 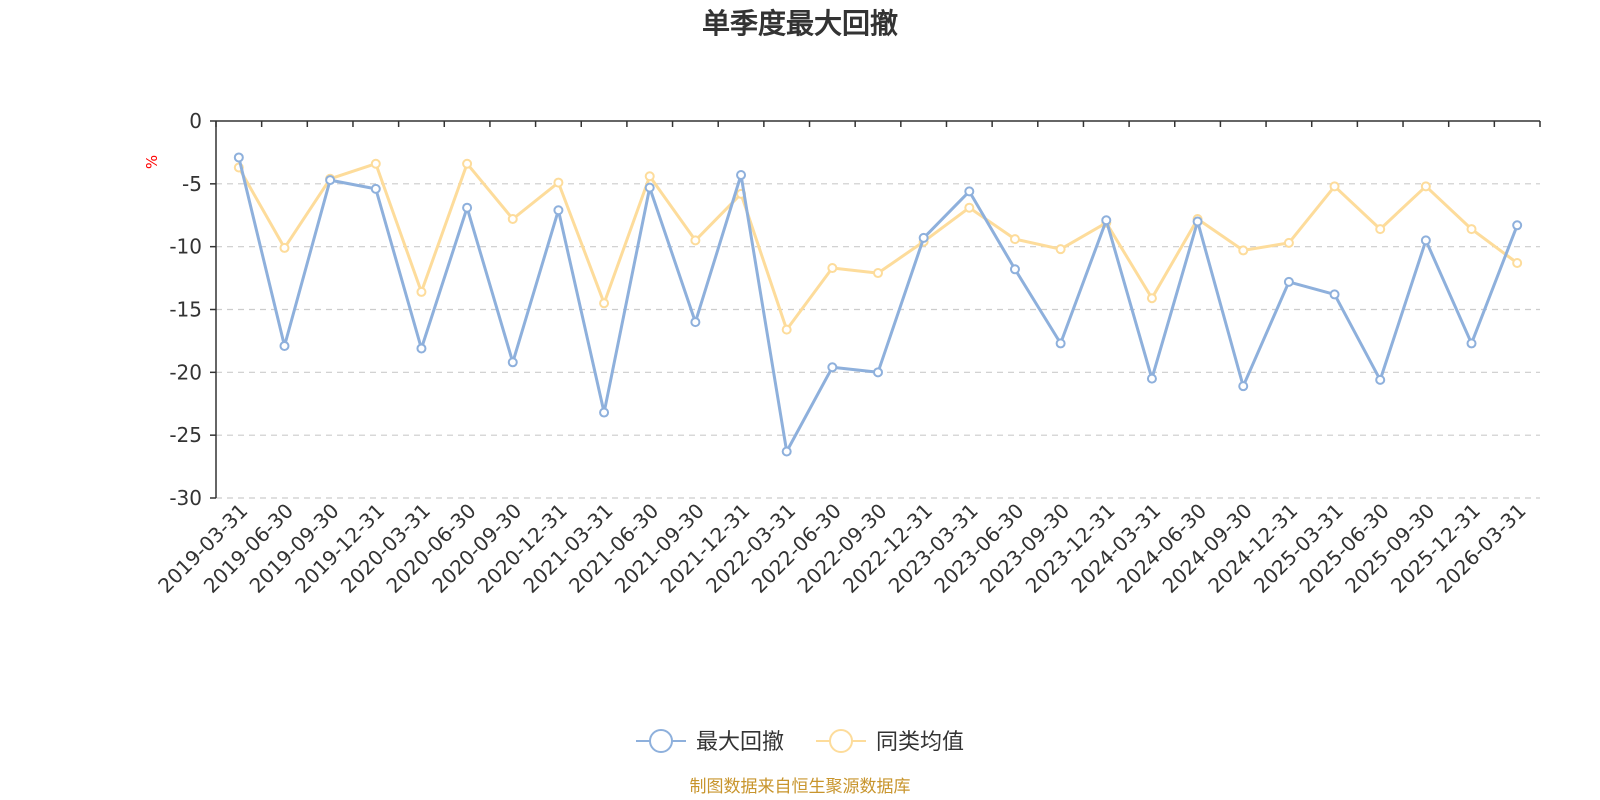 I want to click on legend-item-peer-average: 同类均值, so click(x=890, y=742).